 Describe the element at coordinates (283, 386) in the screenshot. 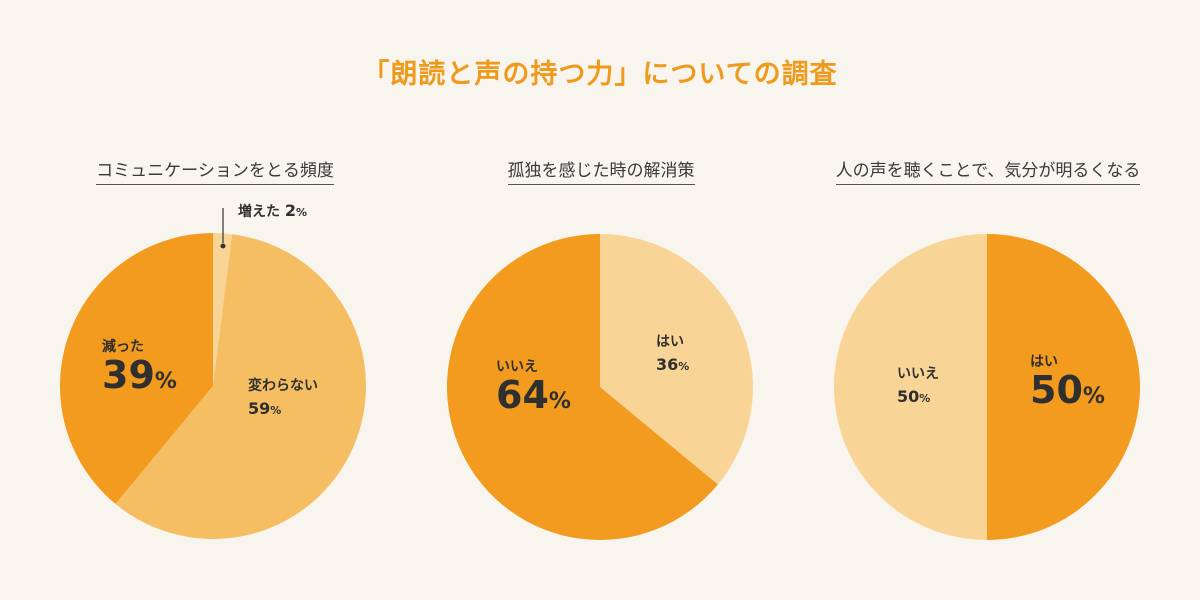

I see `label-unchanged-name: 変わらない` at that location.